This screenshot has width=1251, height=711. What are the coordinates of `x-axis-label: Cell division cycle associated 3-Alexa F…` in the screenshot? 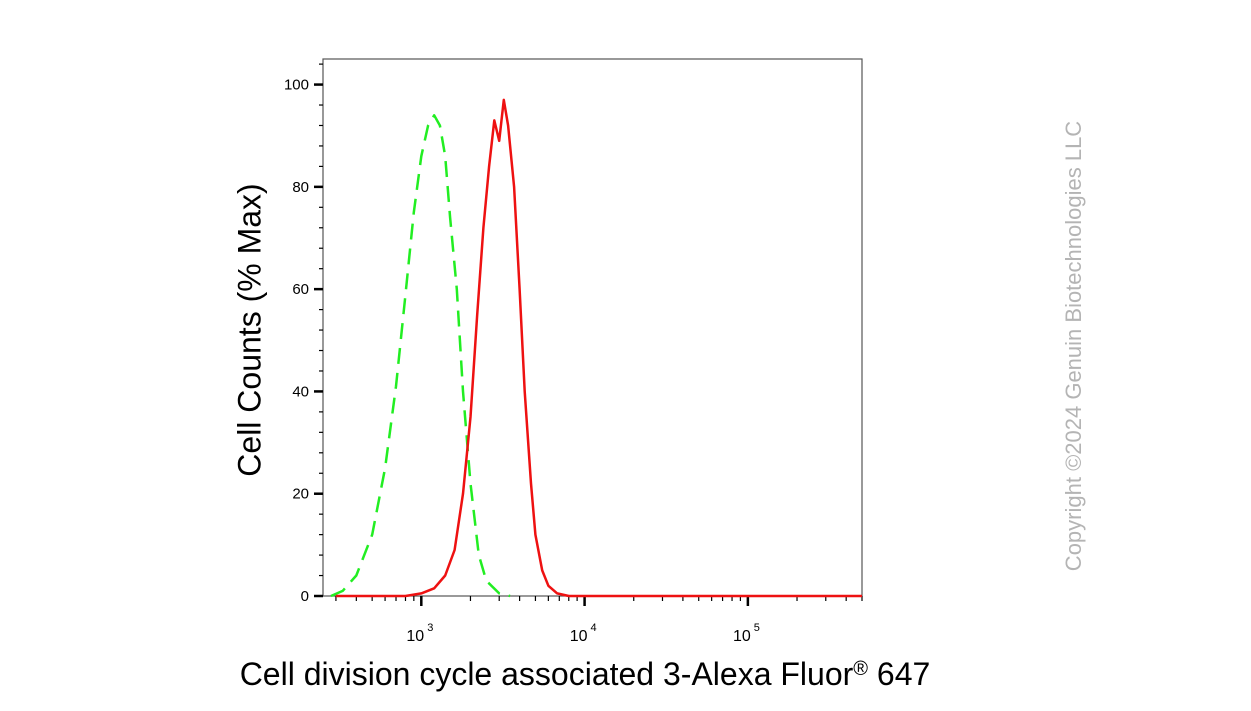 It's located at (585, 674).